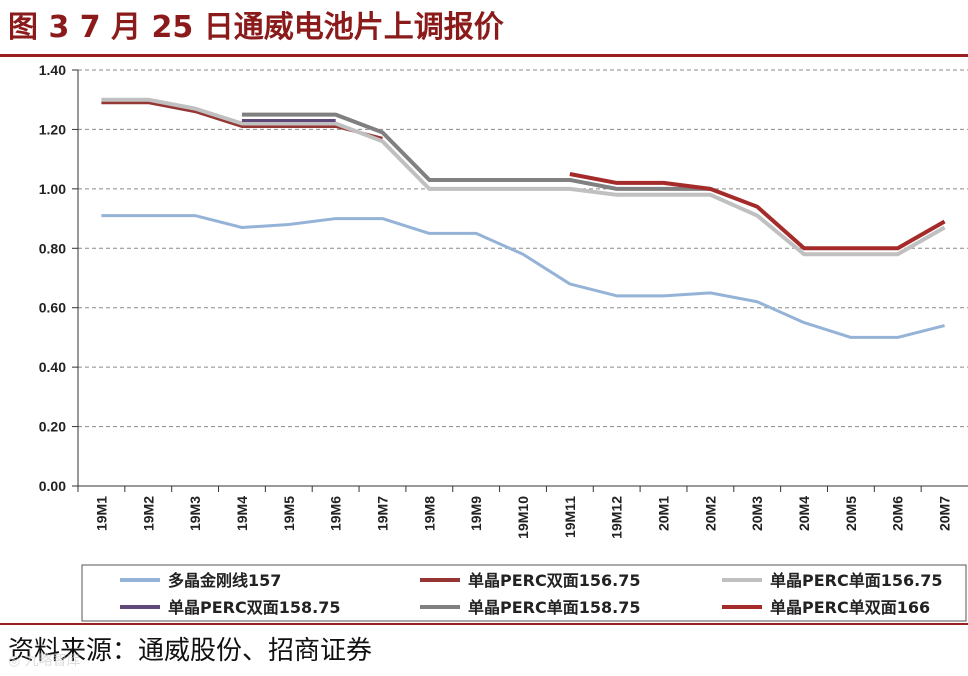 The width and height of the screenshot is (968, 676). I want to click on legend-label: 单晶PERC单双面166, so click(850, 607).